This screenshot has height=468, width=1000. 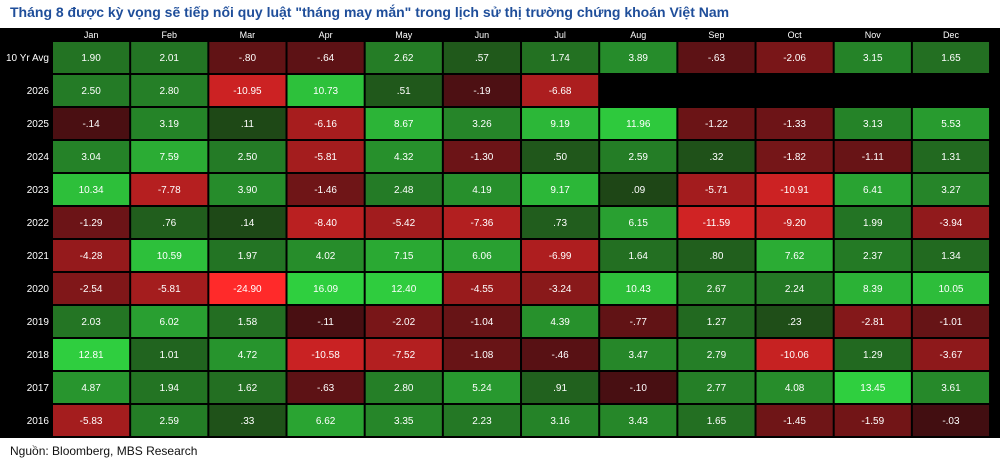 I want to click on row-label: 2026, so click(x=38, y=91).